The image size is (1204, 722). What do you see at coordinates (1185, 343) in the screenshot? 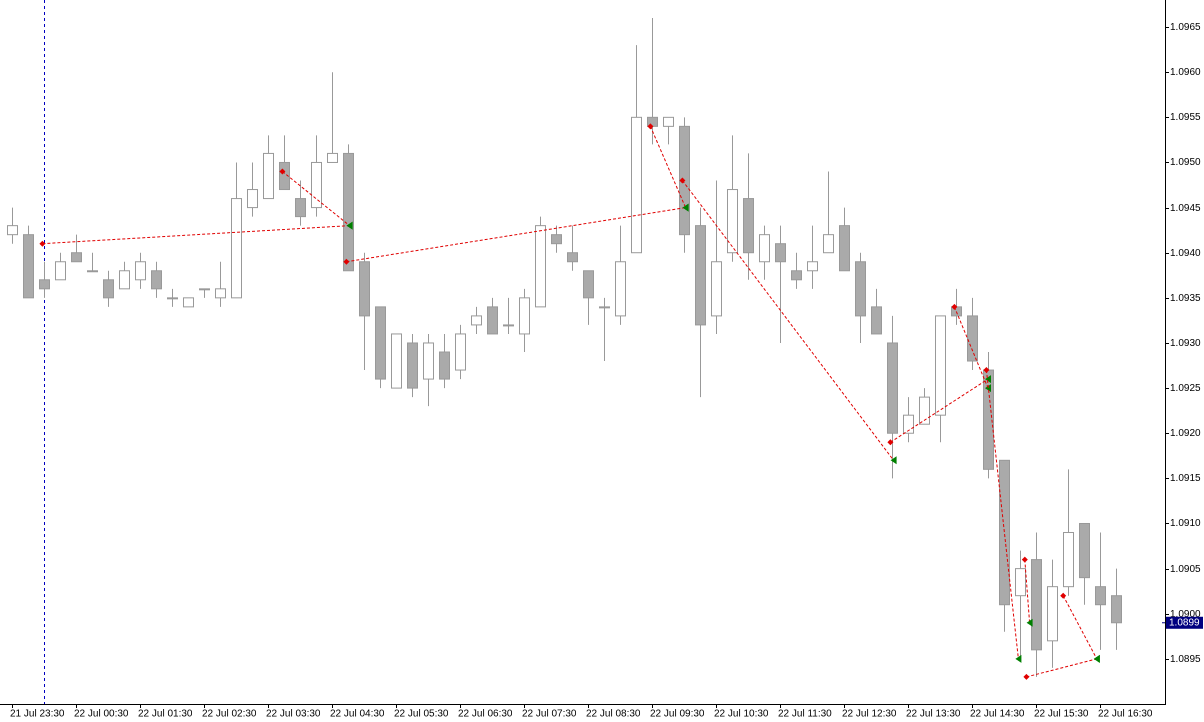
I see `y-tick-label: 1.0930` at bounding box center [1185, 343].